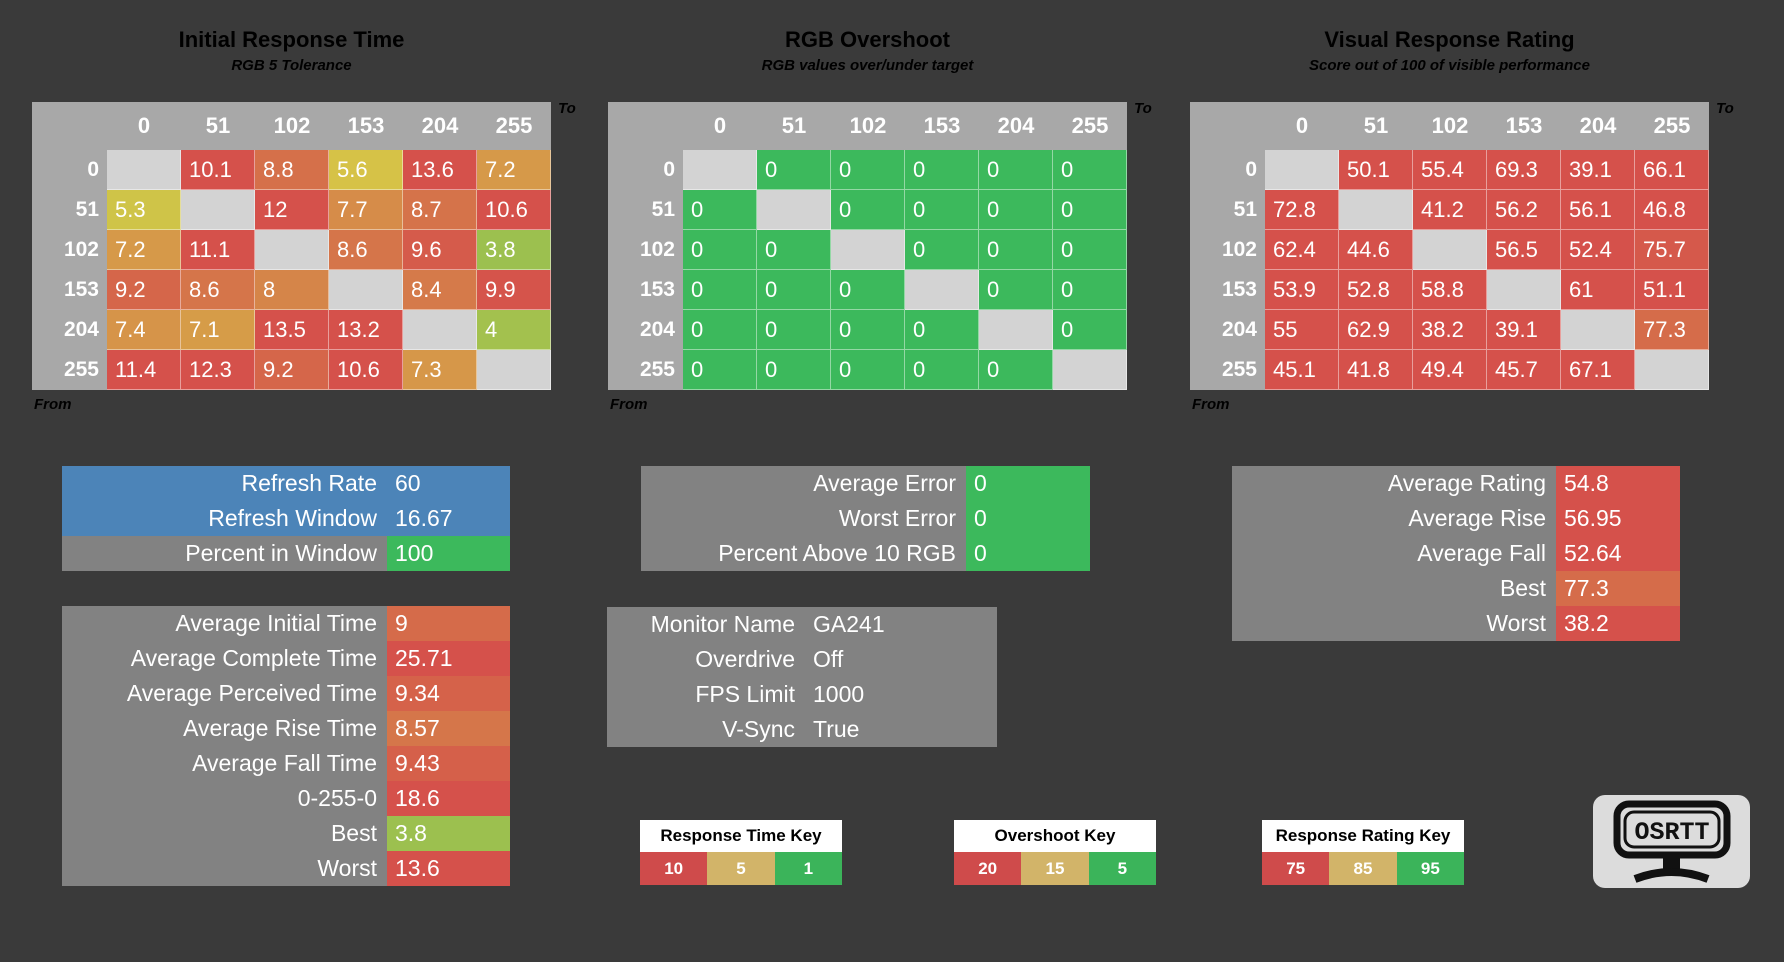 Image resolution: width=1784 pixels, height=962 pixels. I want to click on summary-label: Average Rating, so click(1394, 483).